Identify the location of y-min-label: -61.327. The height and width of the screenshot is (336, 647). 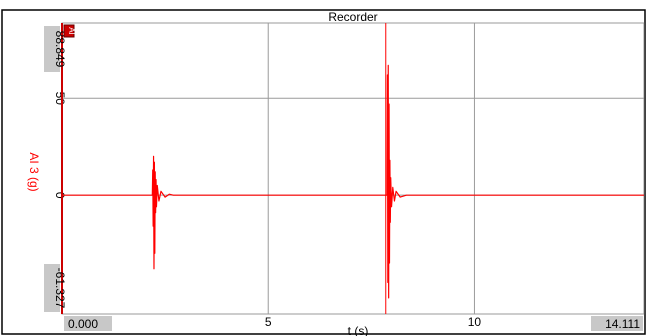
(60, 288).